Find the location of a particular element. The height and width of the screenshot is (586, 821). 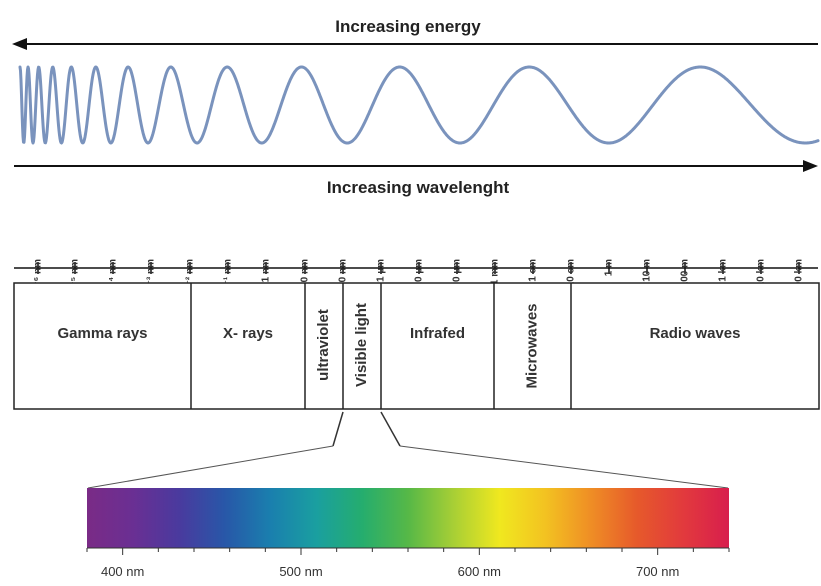

visible-zoom-lines is located at coordinates (408, 450).